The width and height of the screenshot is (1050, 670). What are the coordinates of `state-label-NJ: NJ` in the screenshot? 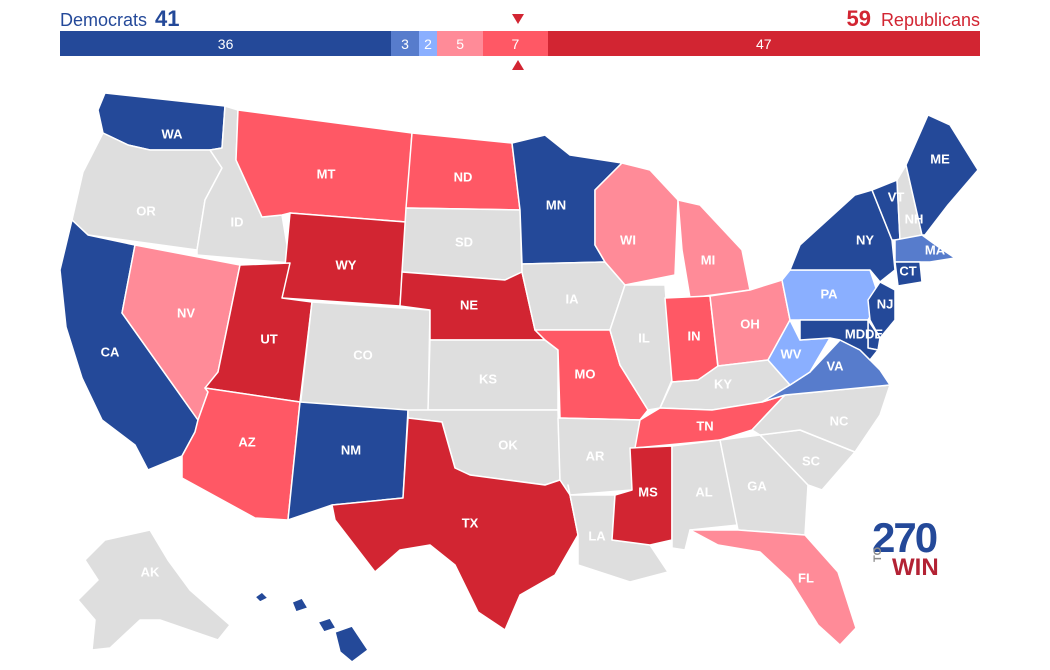 It's located at (885, 303).